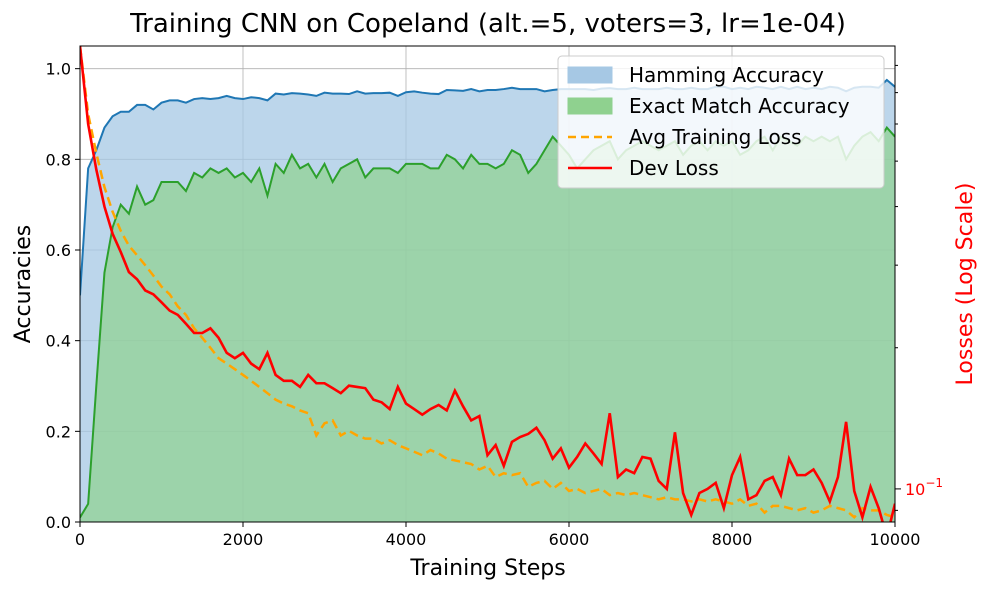  What do you see at coordinates (58, 341) in the screenshot?
I see `y-tick-label: 0.4` at bounding box center [58, 341].